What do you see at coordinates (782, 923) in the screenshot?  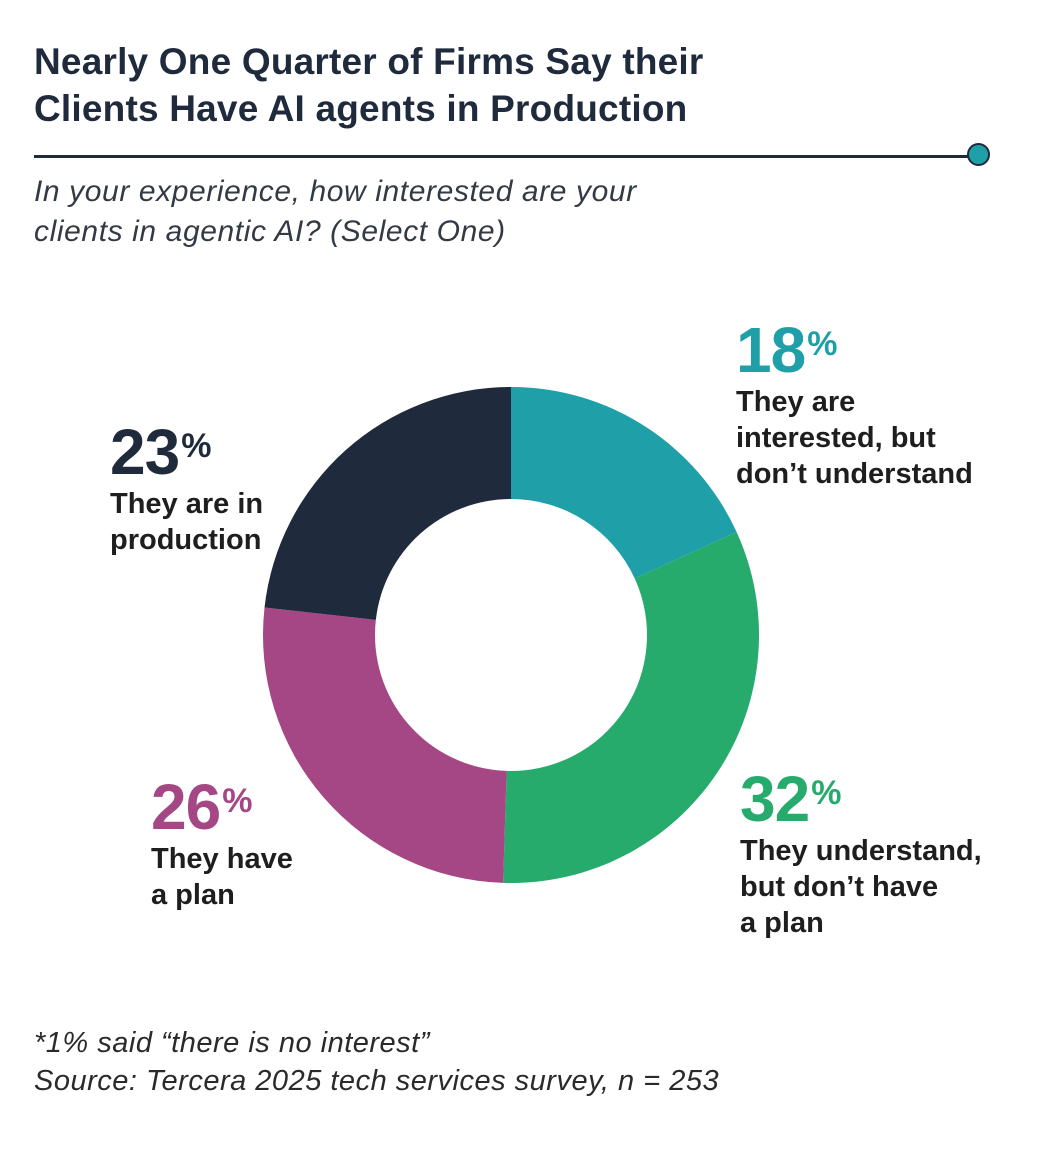 I see `desc-understand-line-3: a plan` at bounding box center [782, 923].